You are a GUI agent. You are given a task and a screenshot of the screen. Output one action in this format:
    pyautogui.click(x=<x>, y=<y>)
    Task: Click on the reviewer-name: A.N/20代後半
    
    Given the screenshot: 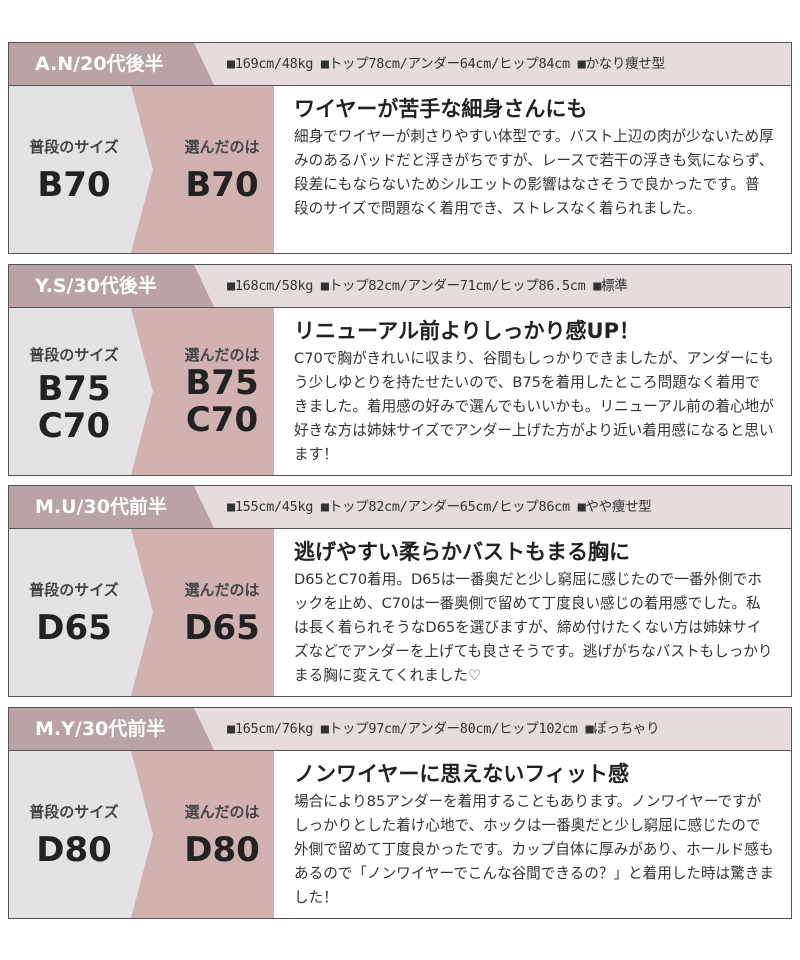 What is the action you would take?
    pyautogui.click(x=111, y=64)
    